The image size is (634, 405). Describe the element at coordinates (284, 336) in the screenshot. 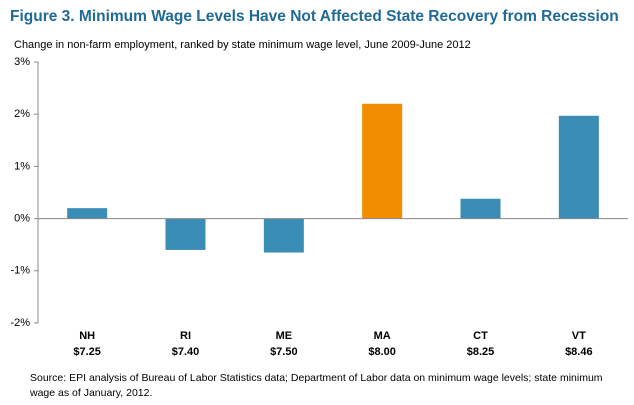

I see `x-tick-label: ME` at that location.